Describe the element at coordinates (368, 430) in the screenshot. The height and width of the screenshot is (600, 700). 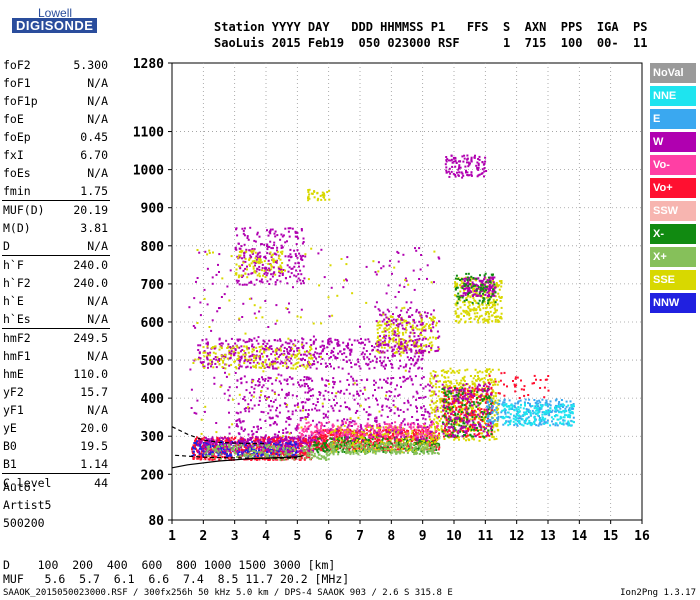
I see `echo-cluster` at that location.